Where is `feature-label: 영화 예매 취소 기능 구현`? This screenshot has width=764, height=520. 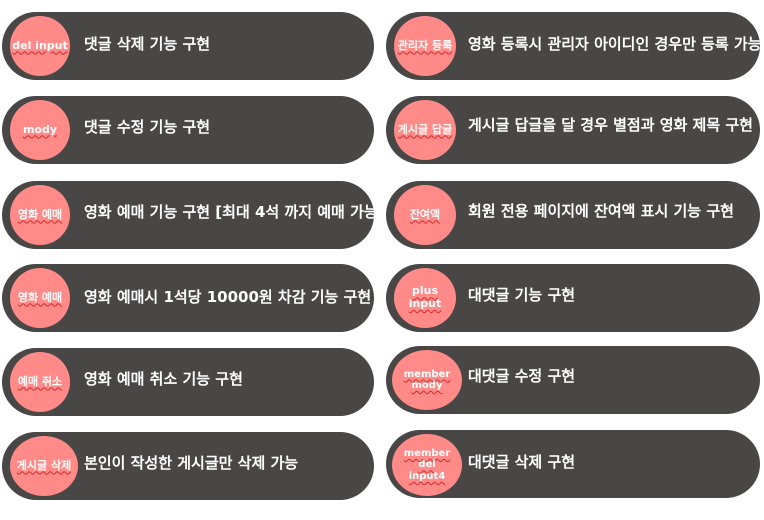 feature-label: 영화 예매 취소 기능 구현 is located at coordinates (163, 379).